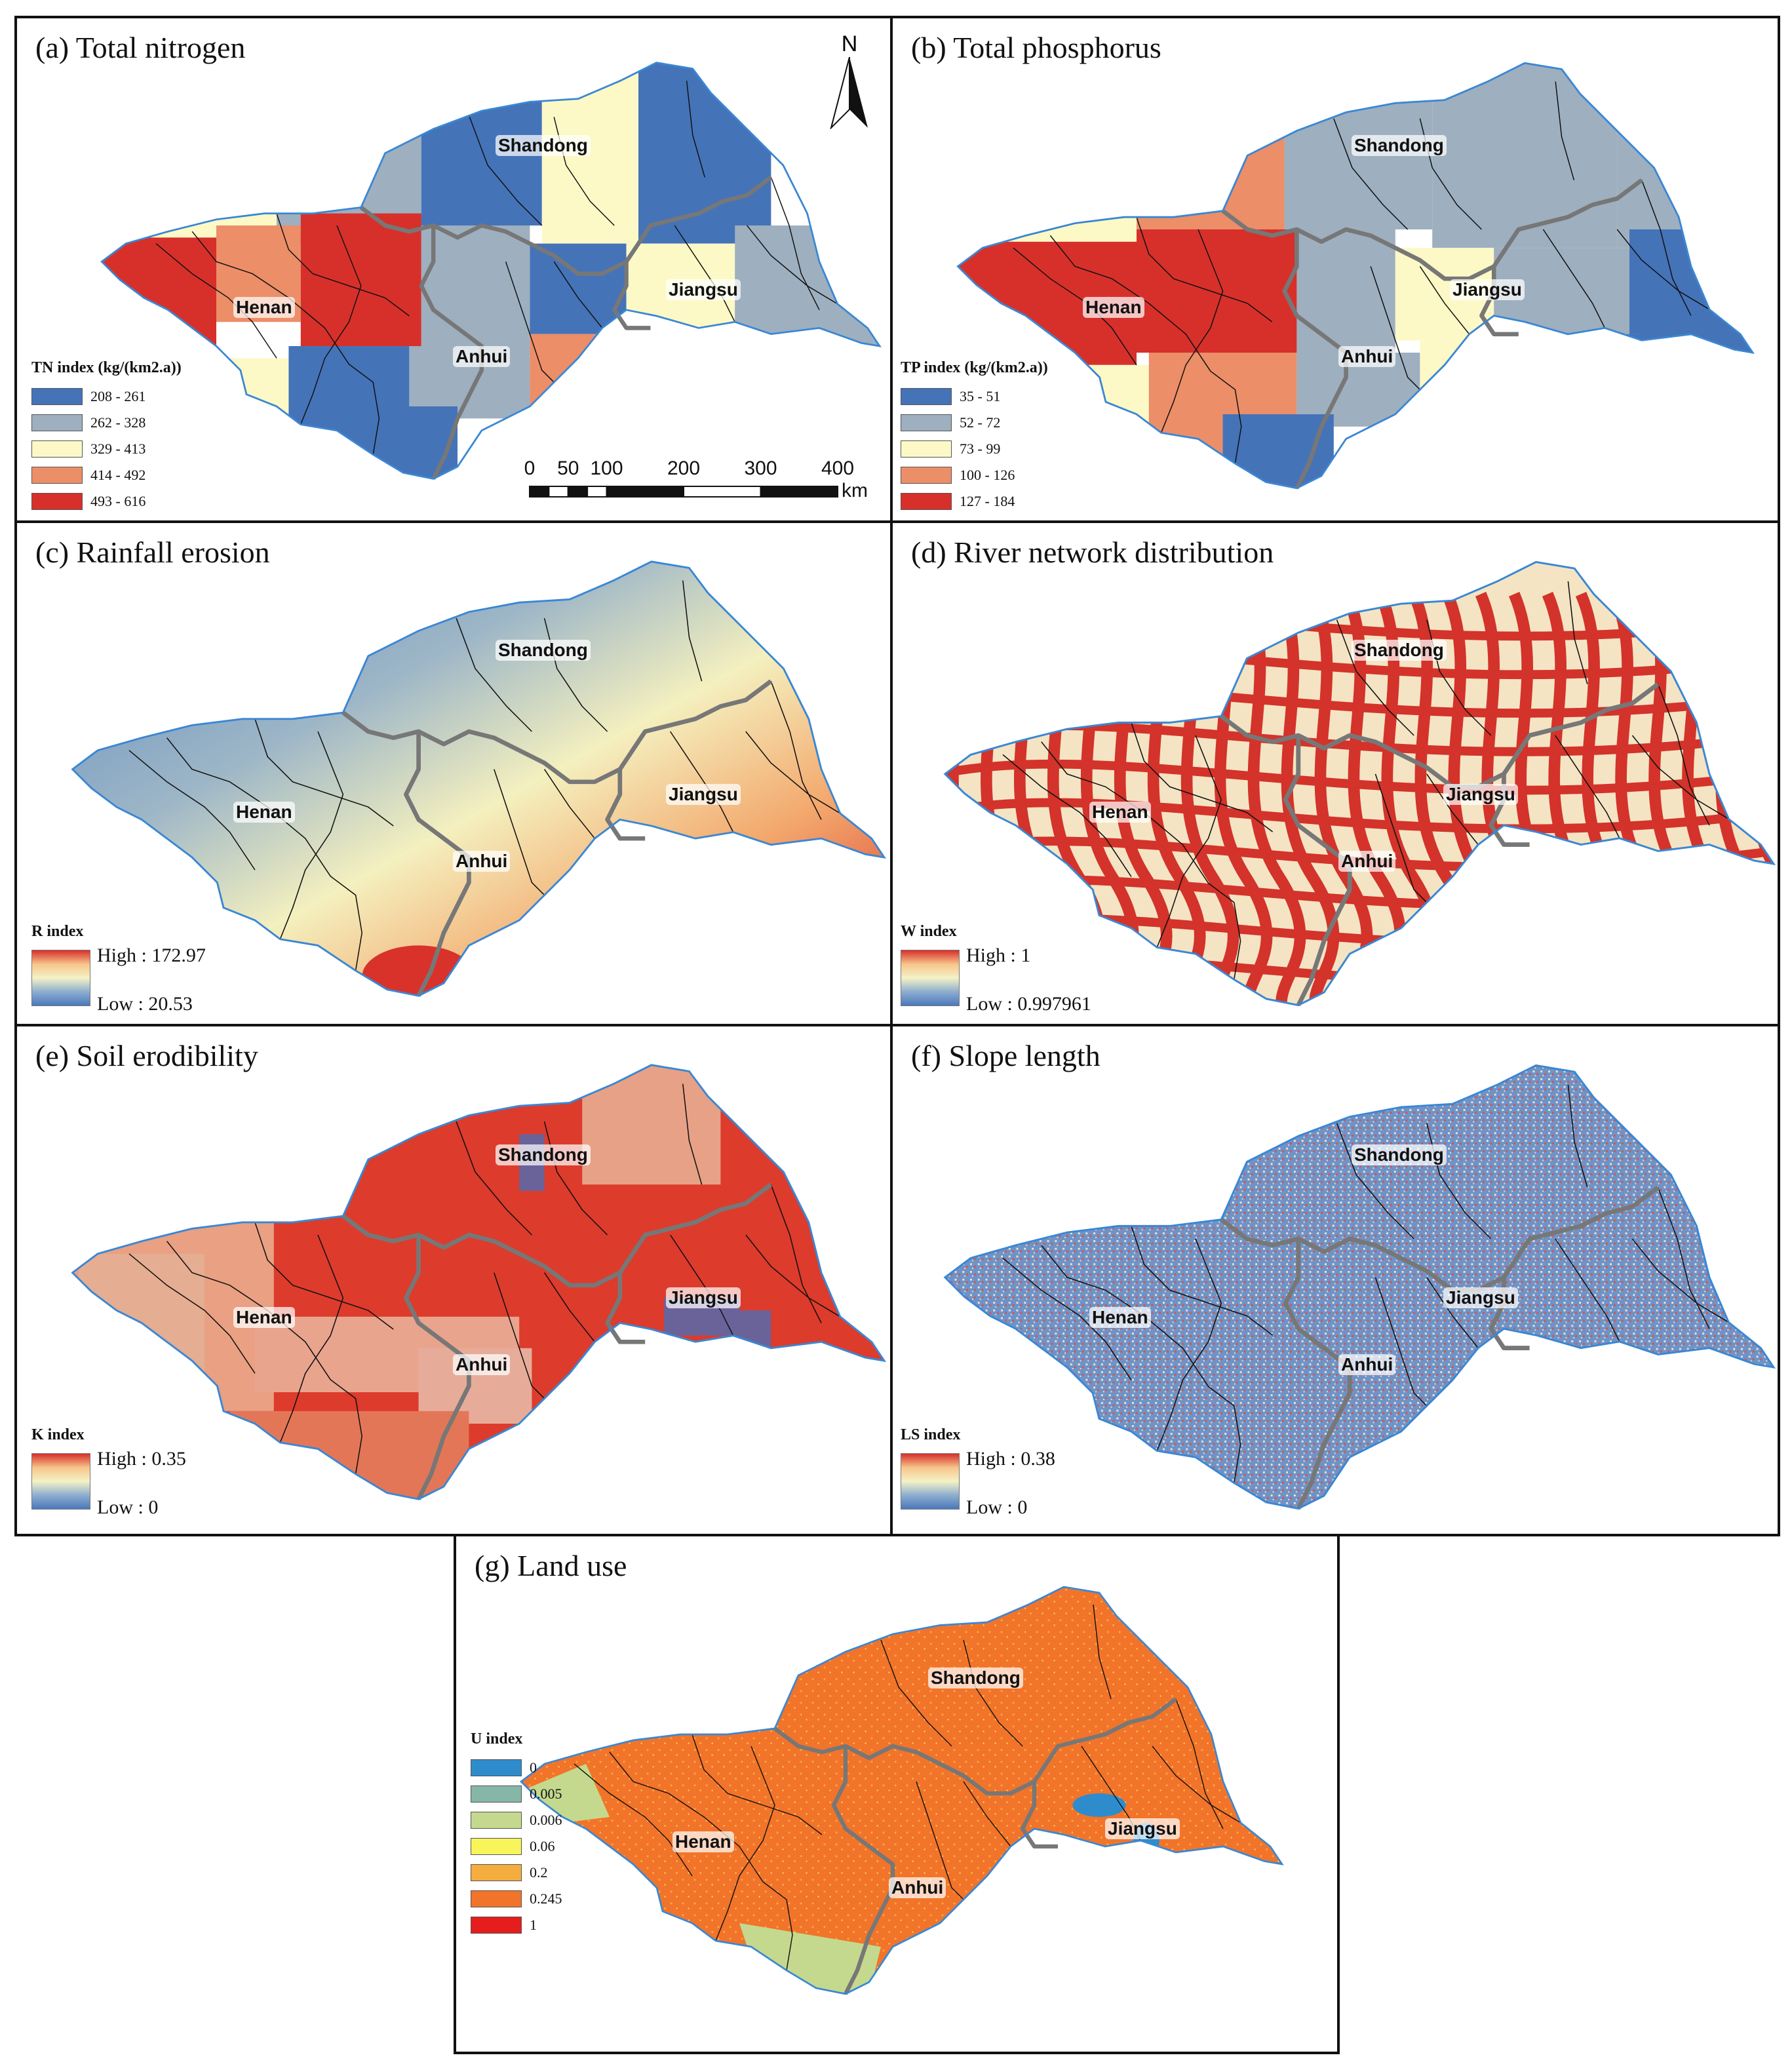 This screenshot has height=2068, width=1792. What do you see at coordinates (533, 1767) in the screenshot?
I see `legend-label: 0` at bounding box center [533, 1767].